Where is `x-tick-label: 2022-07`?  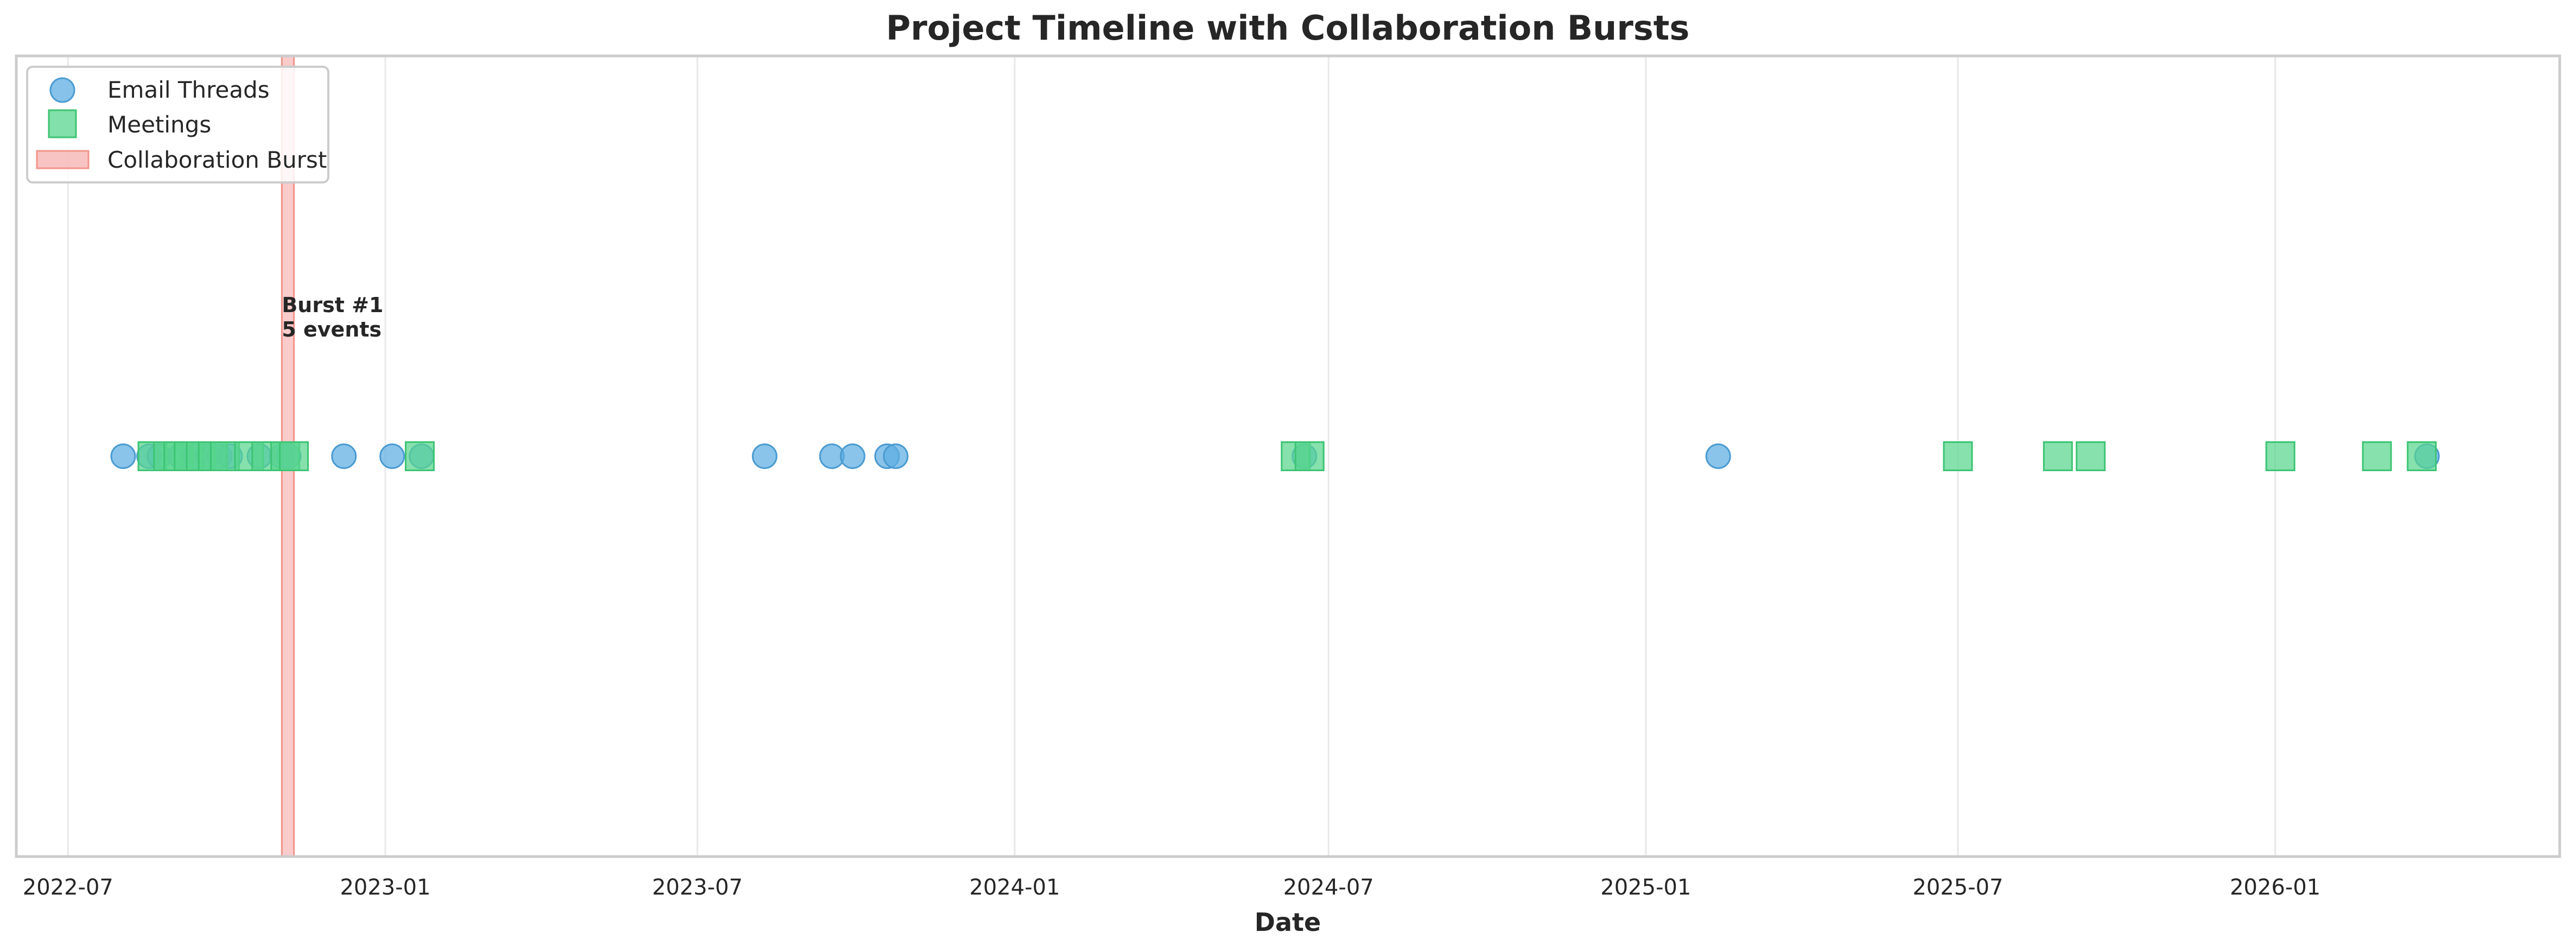 x-tick-label: 2022-07 is located at coordinates (68, 887).